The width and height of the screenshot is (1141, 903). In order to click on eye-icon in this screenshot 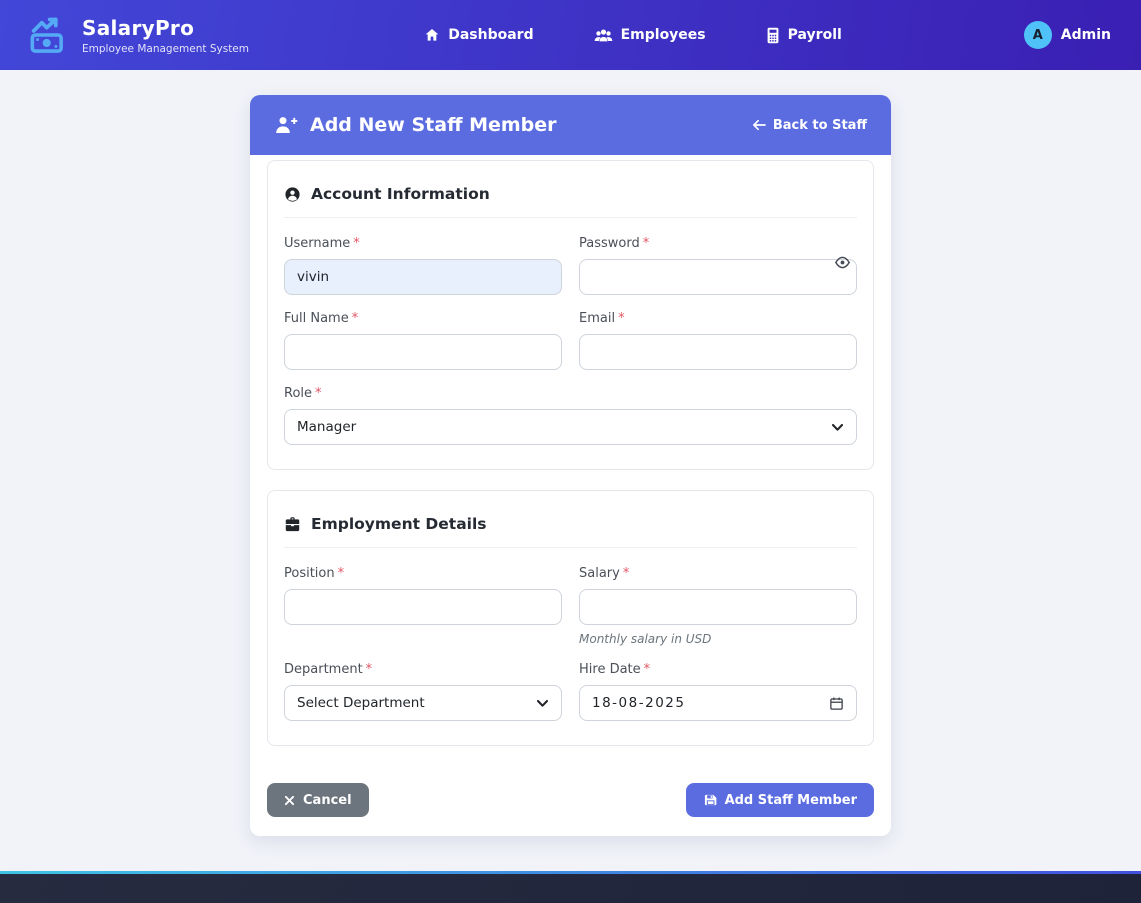, I will do `click(842, 262)`.